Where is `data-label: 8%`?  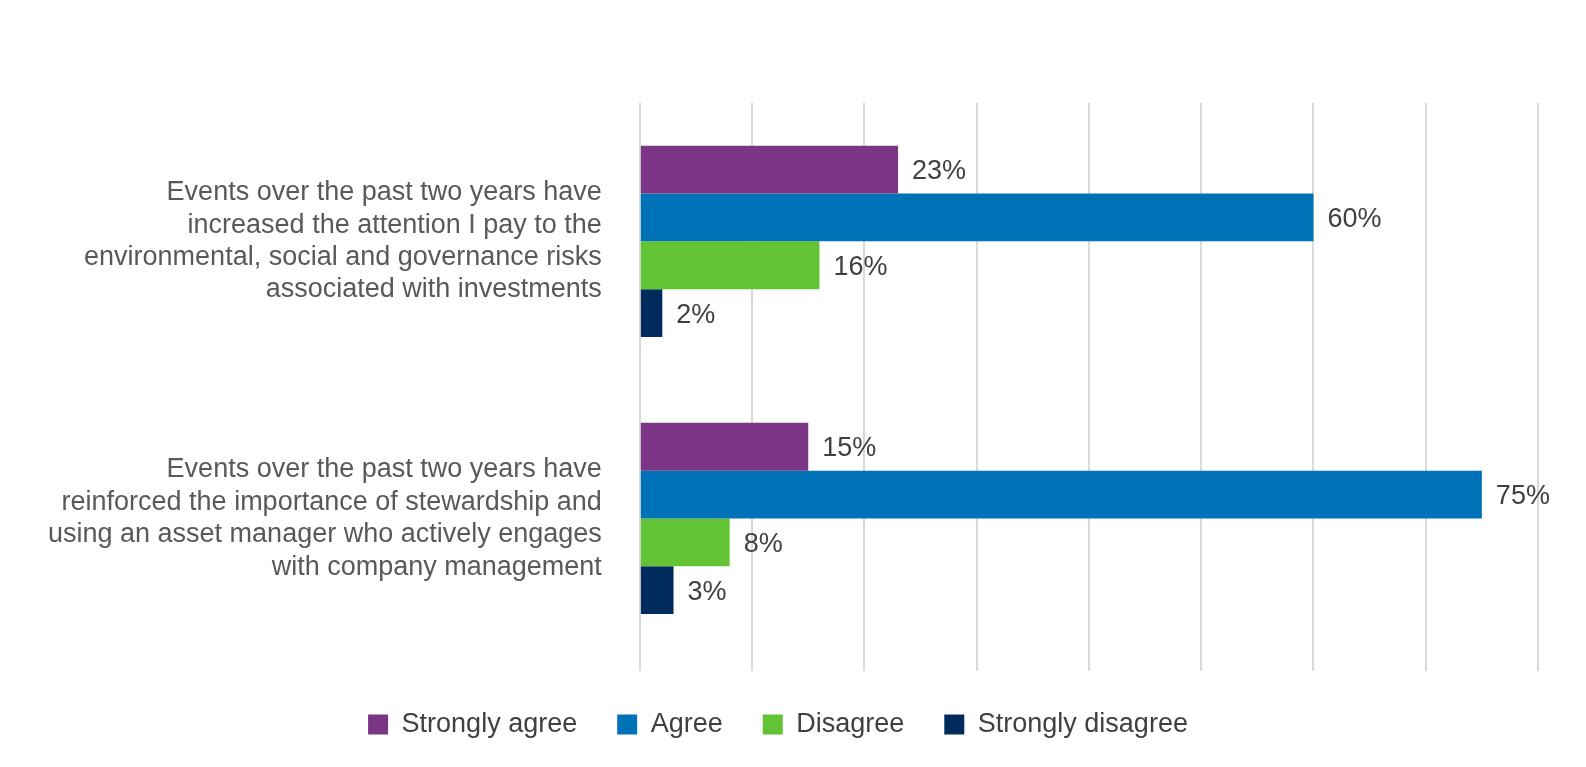
data-label: 8% is located at coordinates (763, 542).